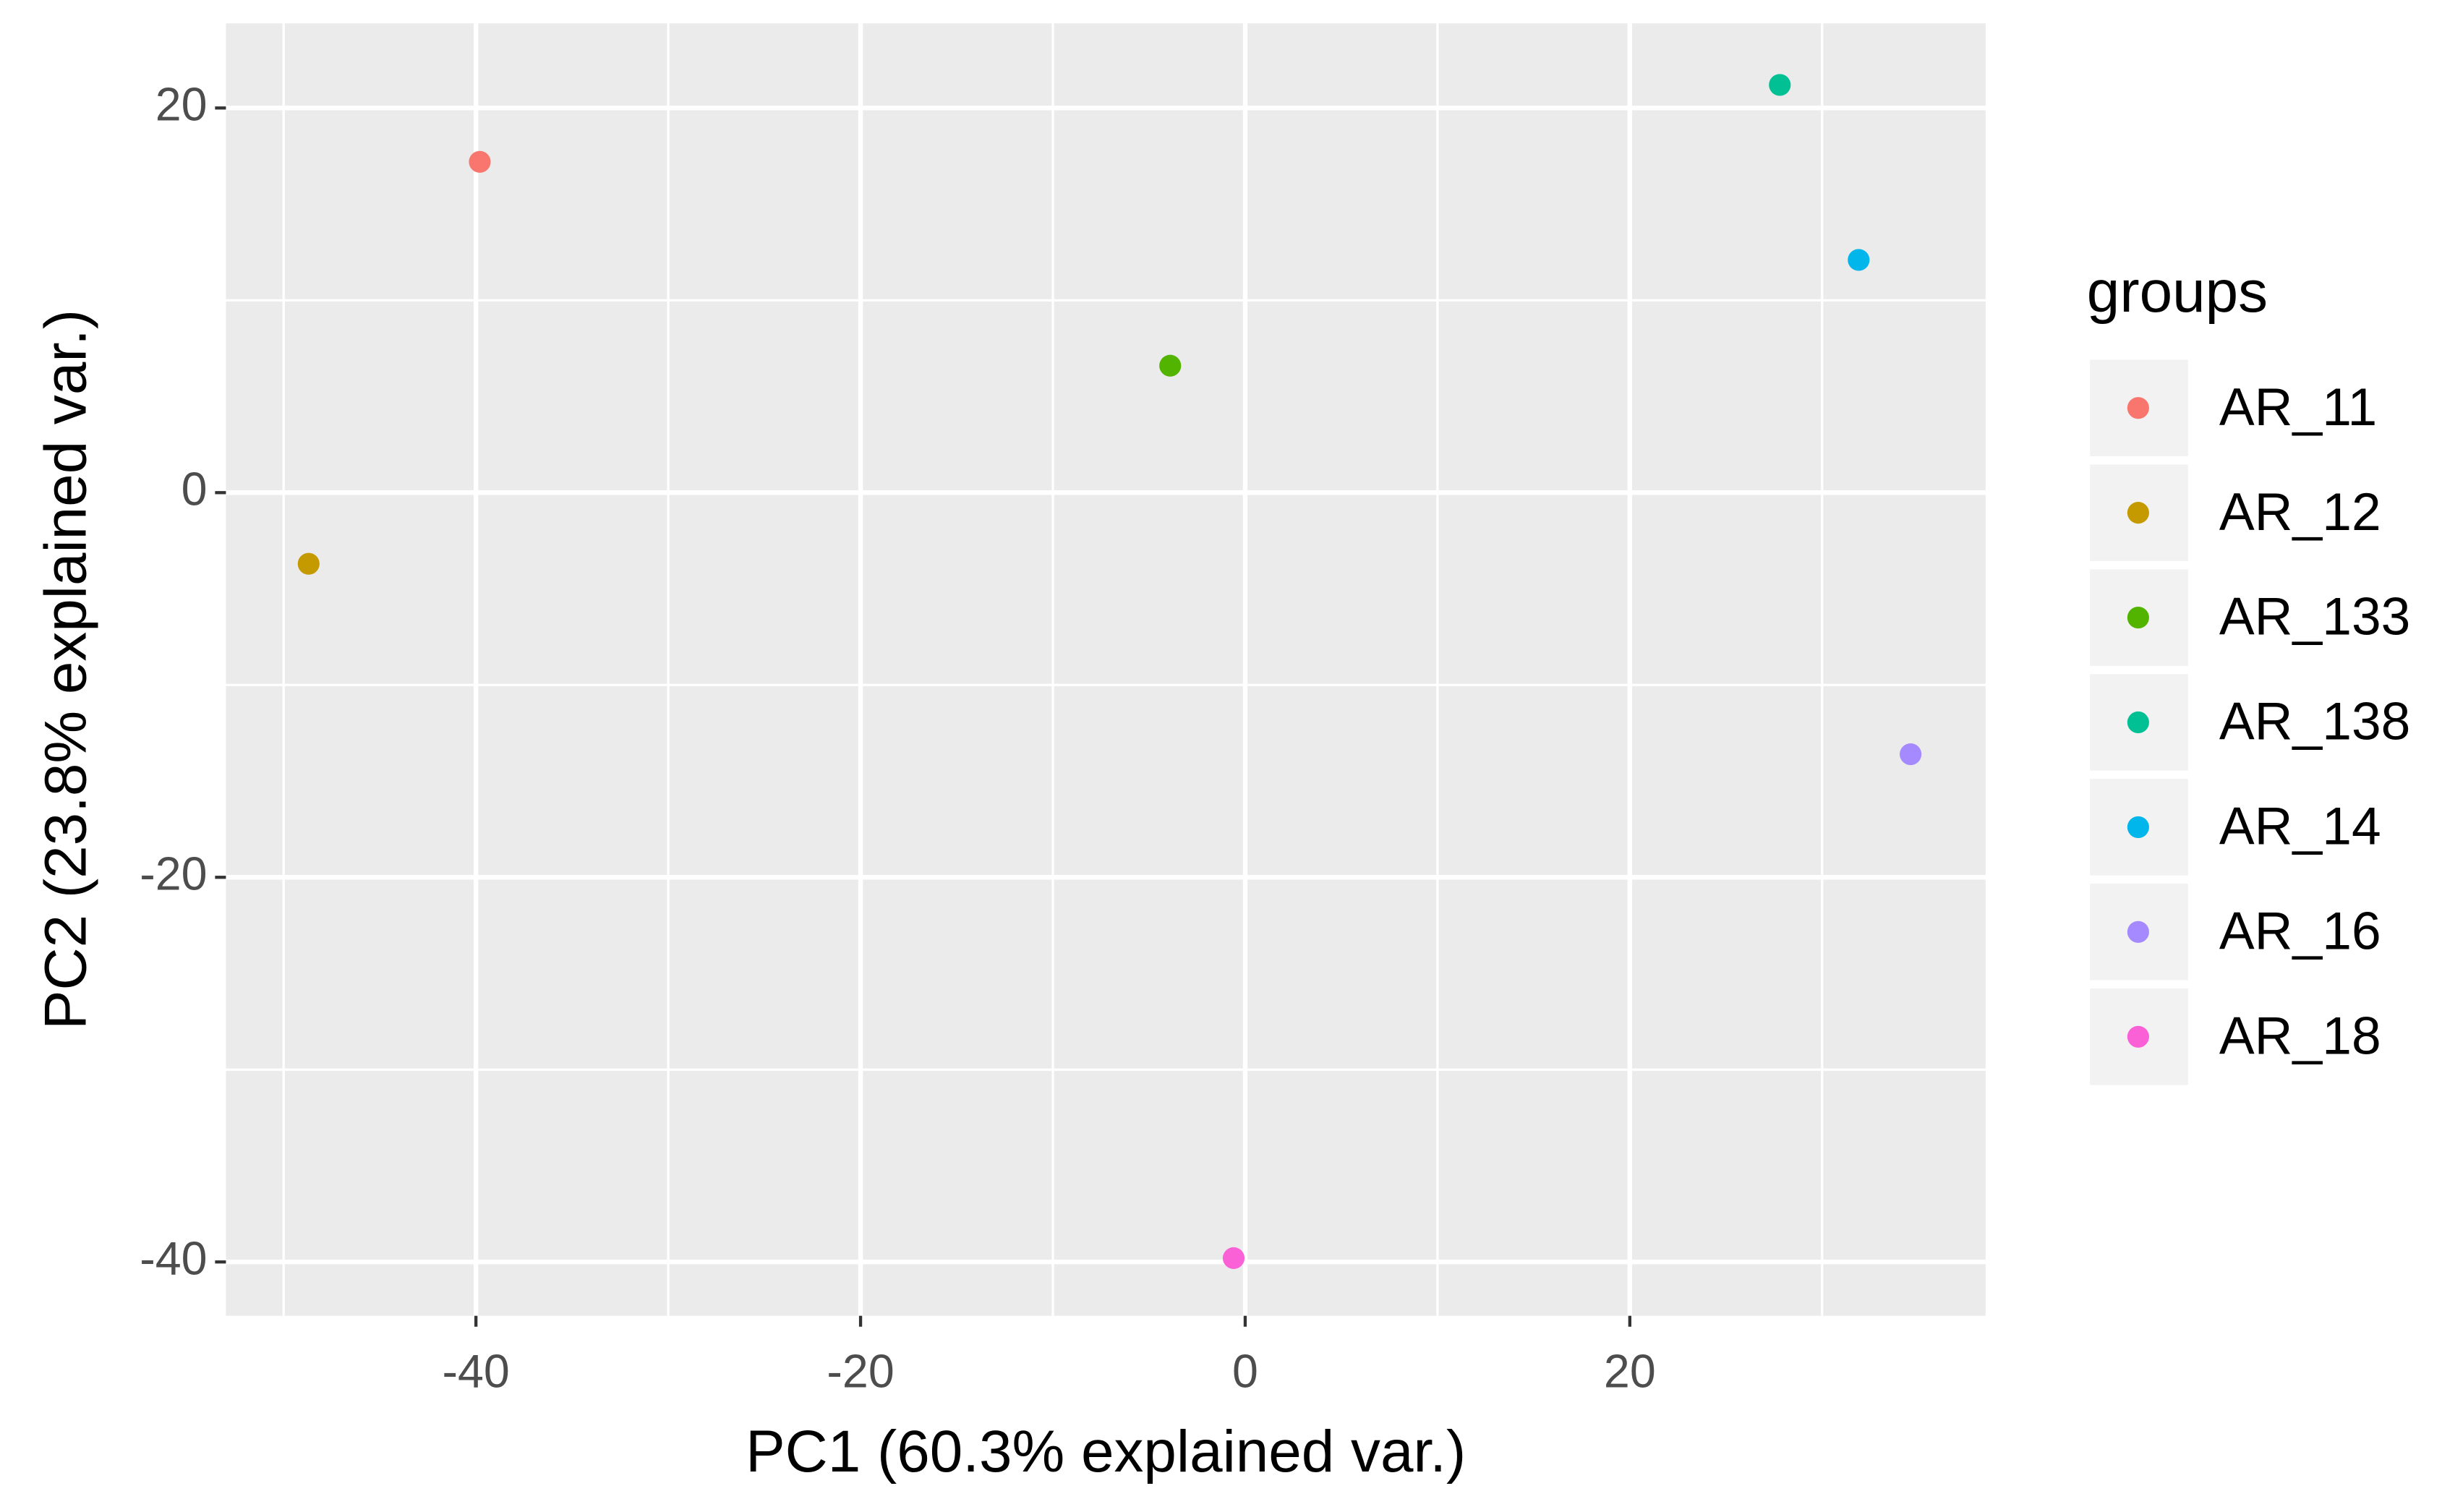 The width and height of the screenshot is (2442, 1512). What do you see at coordinates (2300, 512) in the screenshot?
I see `legend-label: AR_12` at bounding box center [2300, 512].